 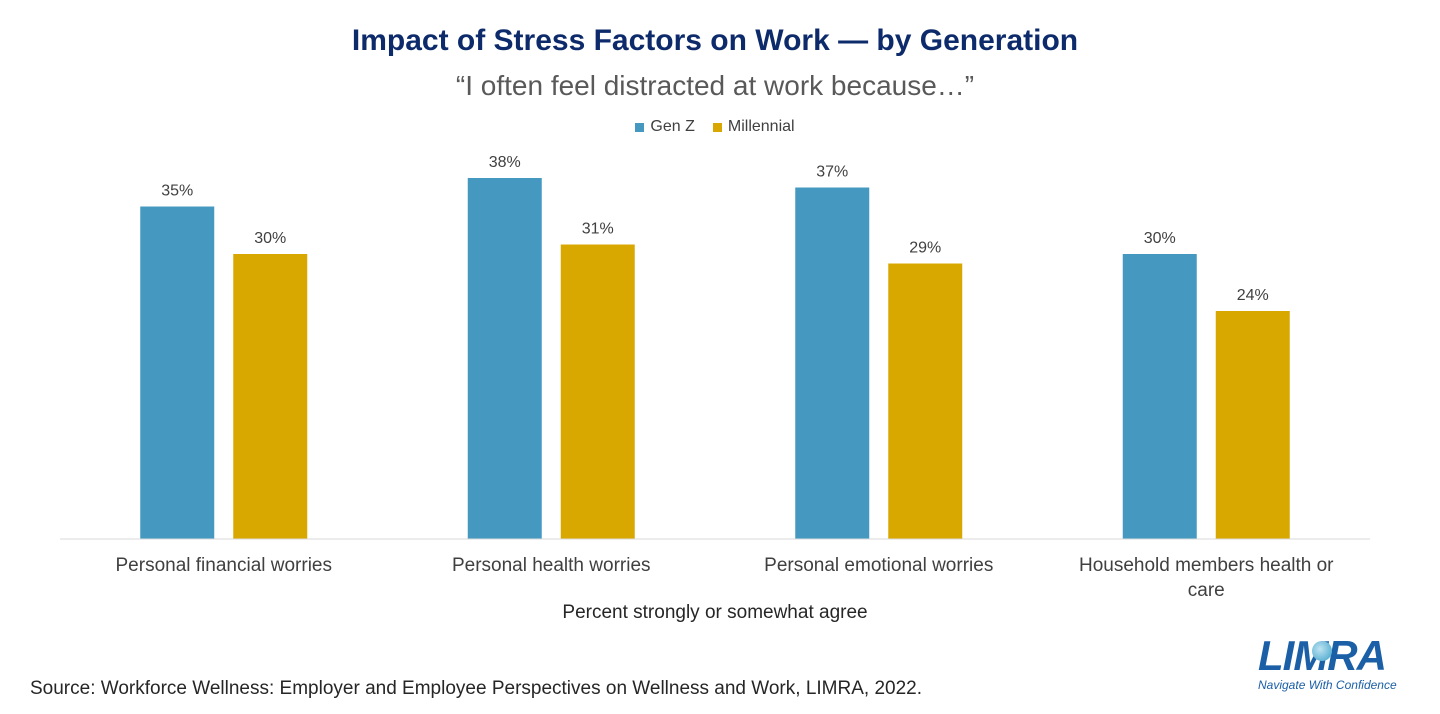 I want to click on limra-logo: LIMRA Navigate With Confidence, so click(x=1327, y=664).